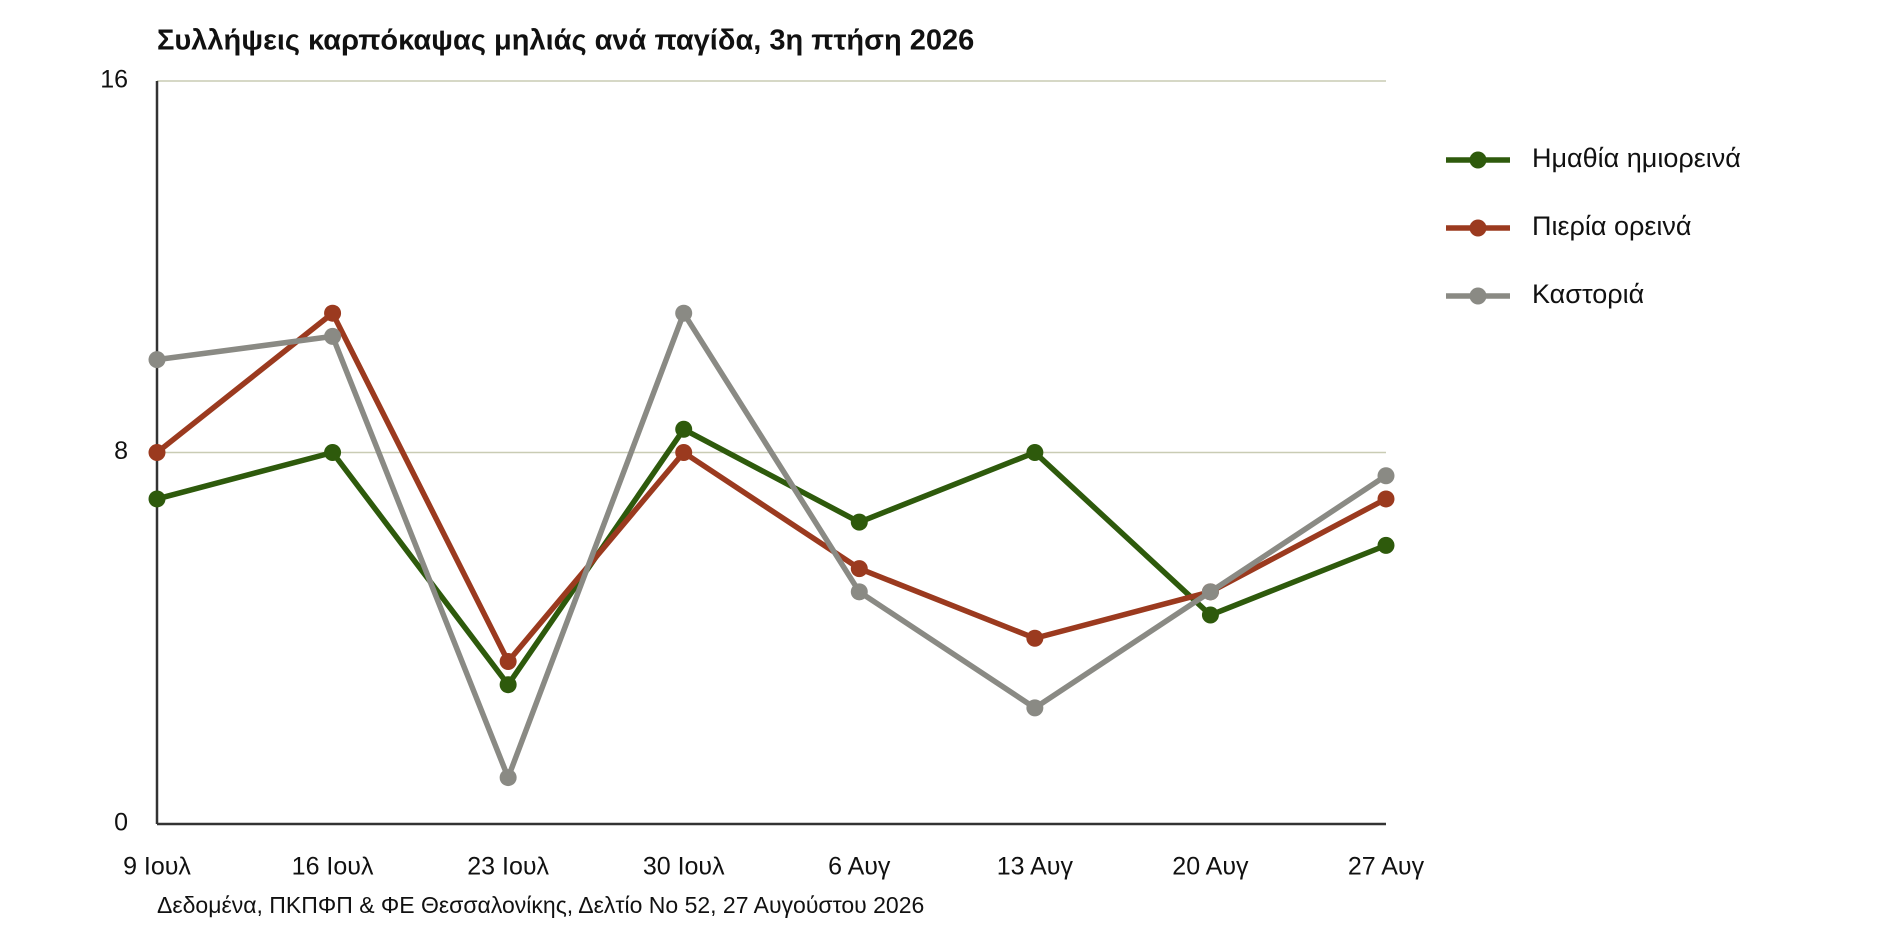  Describe the element at coordinates (859, 867) in the screenshot. I see `x-tick-label: 6 Αυγ` at that location.